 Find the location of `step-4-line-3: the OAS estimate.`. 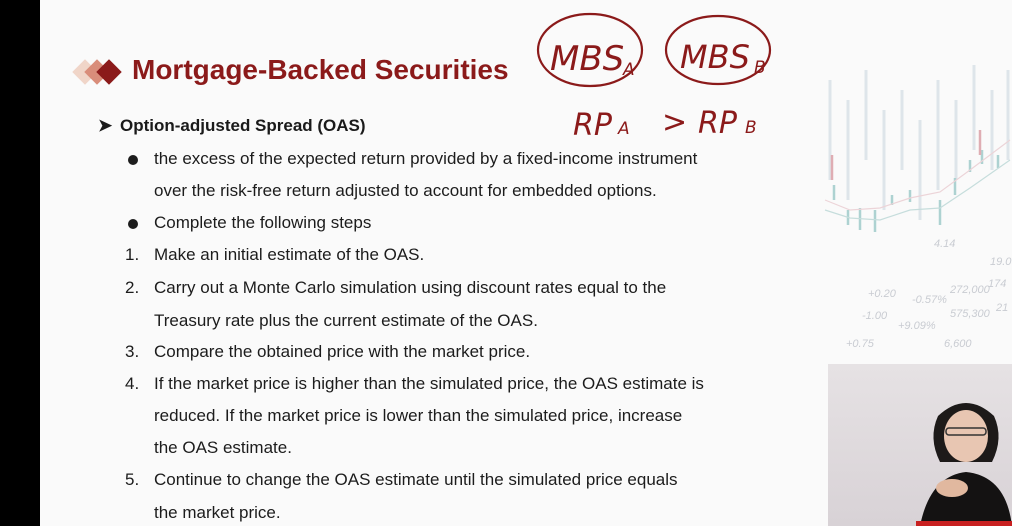

step-4-line-3: the OAS estimate. is located at coordinates (223, 447).